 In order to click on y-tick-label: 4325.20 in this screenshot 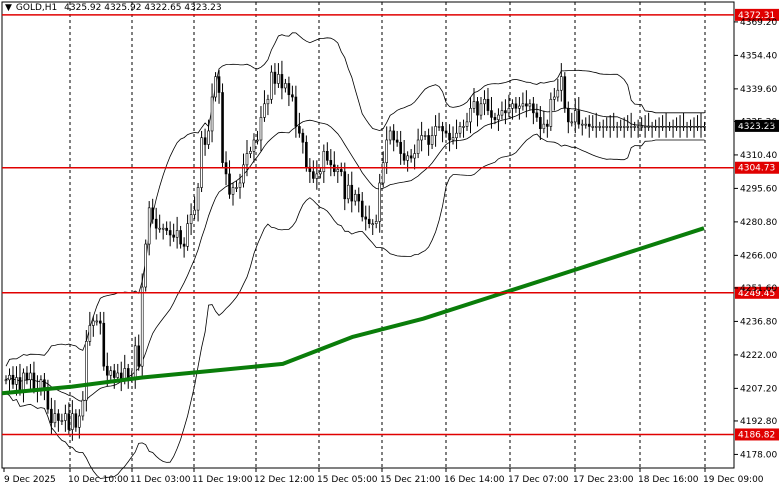, I will do `click(758, 122)`.